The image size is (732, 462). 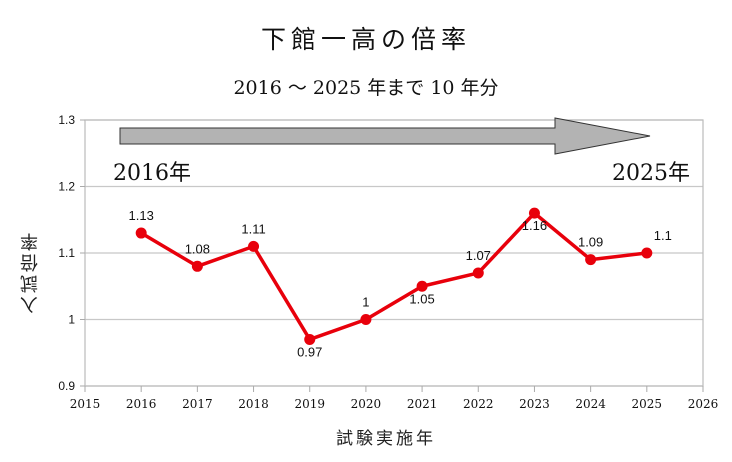 I want to click on data-label: 1.13, so click(x=141, y=215).